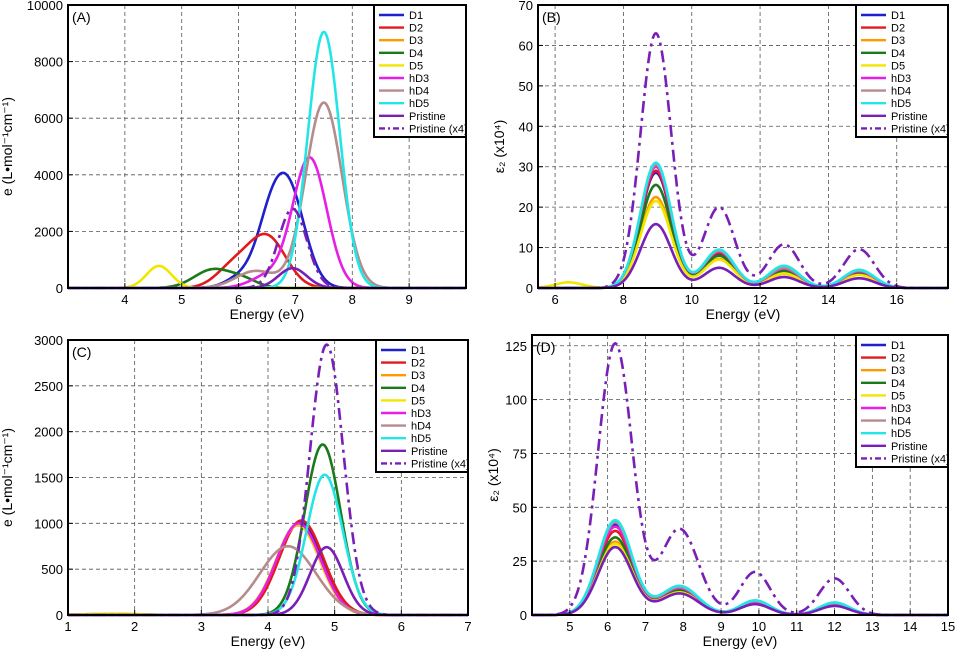  What do you see at coordinates (720, 626) in the screenshot?
I see `x-tick-label: 9` at bounding box center [720, 626].